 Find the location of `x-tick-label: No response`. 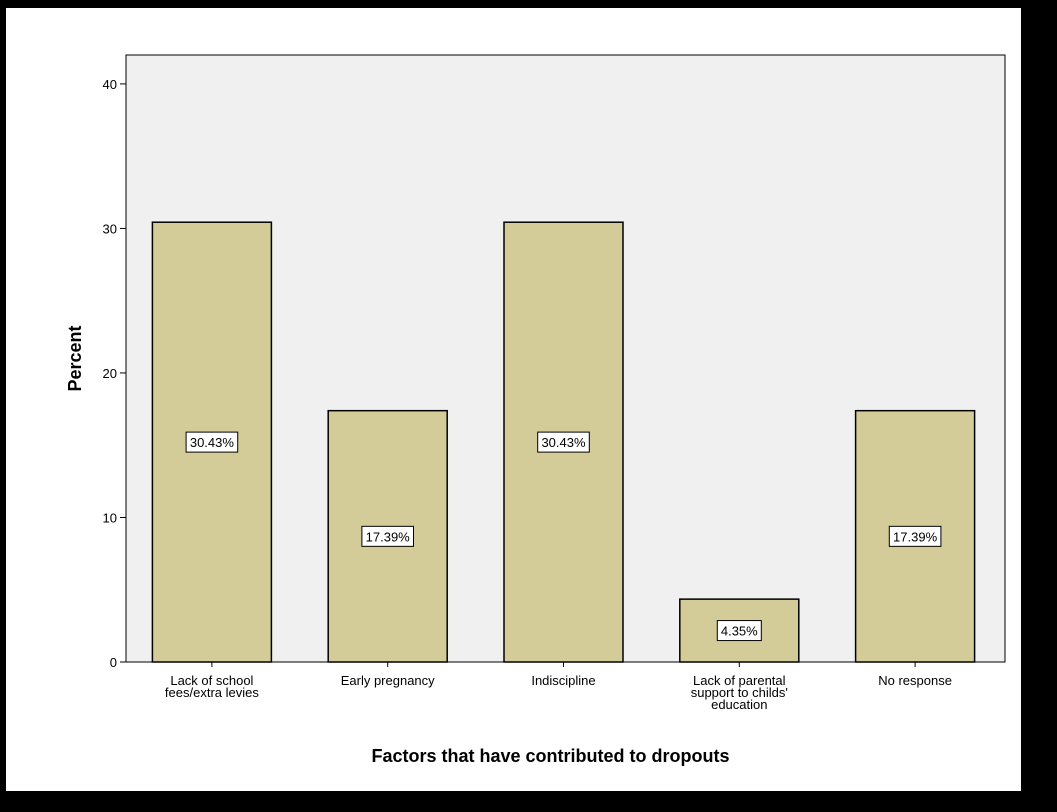

x-tick-label: No response is located at coordinates (915, 680).